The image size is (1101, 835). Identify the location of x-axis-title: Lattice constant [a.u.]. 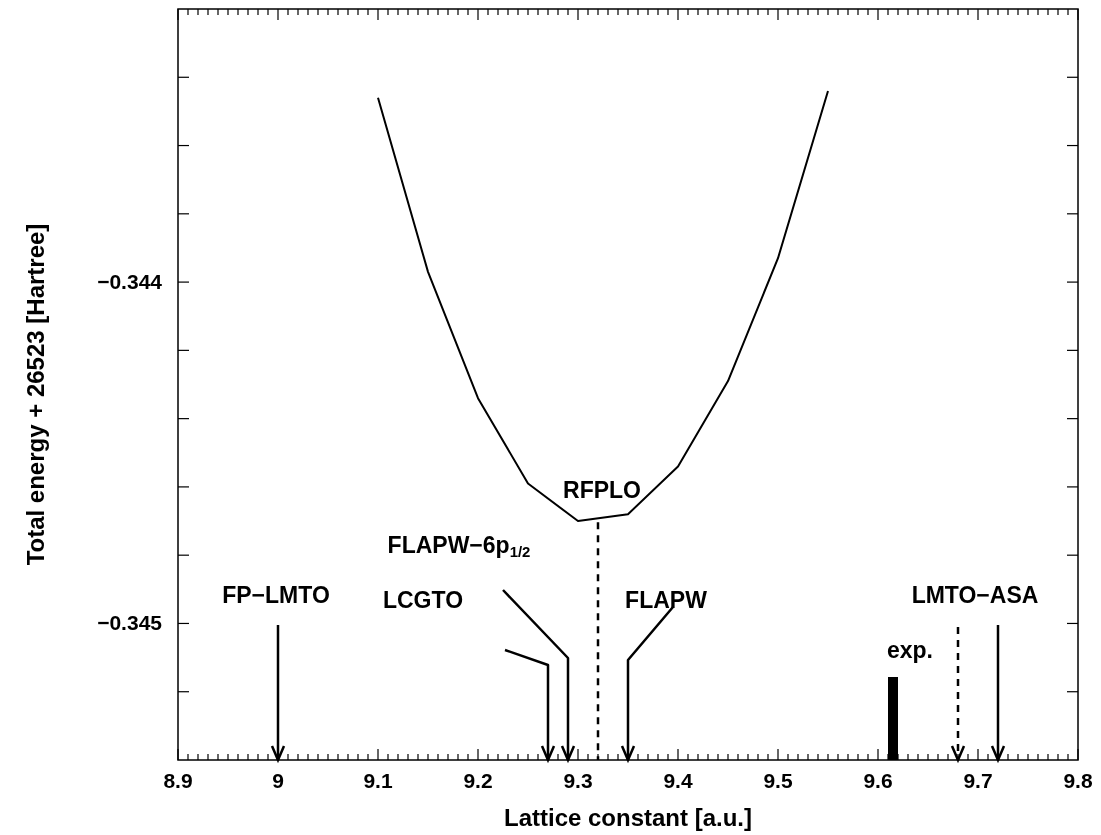
(628, 817).